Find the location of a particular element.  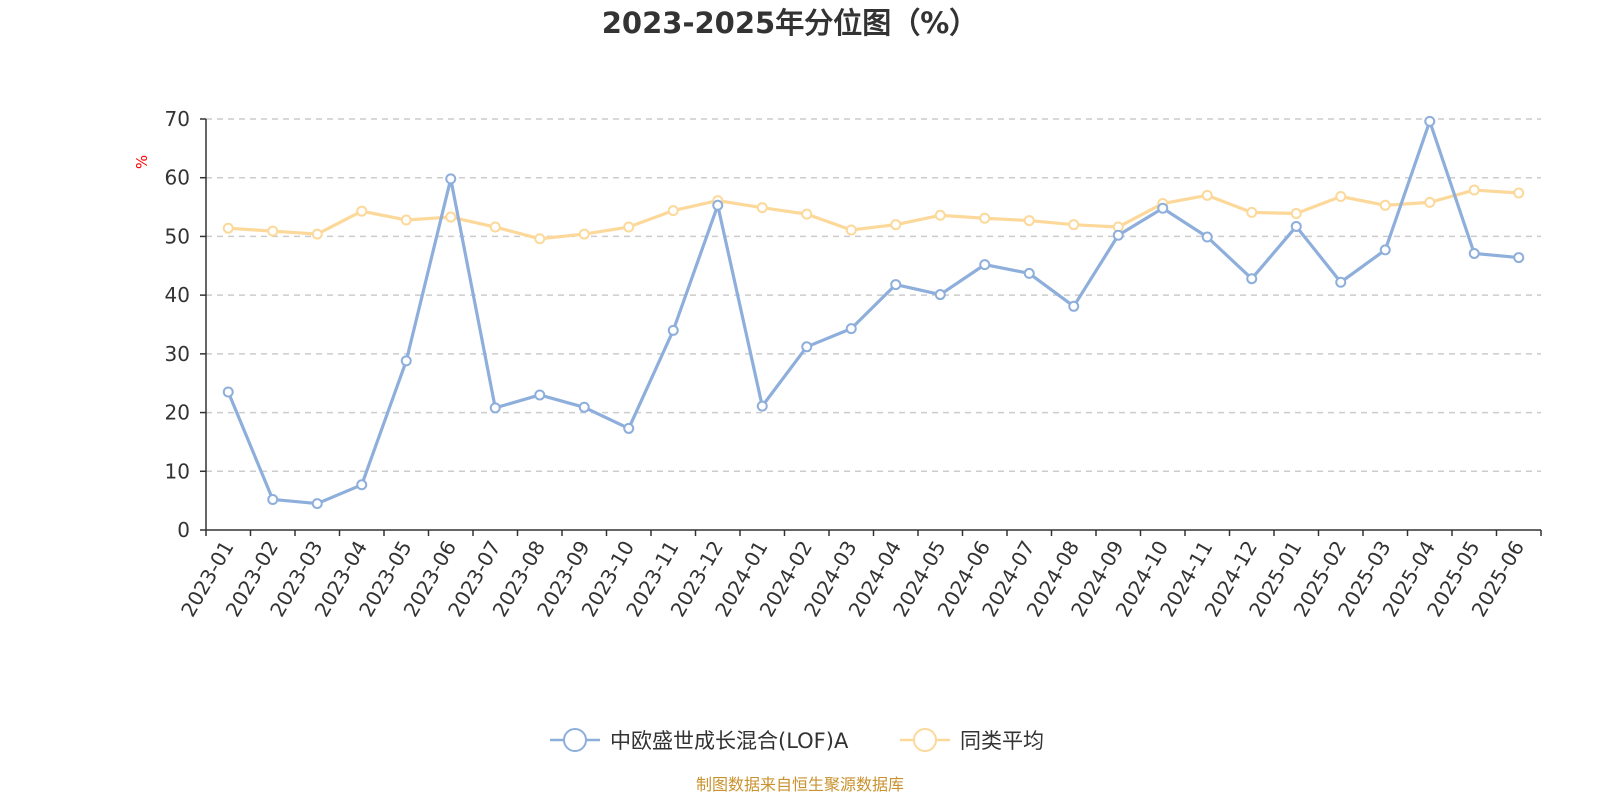

legend-item-0: 中欧盛世成长混合(LOF)A is located at coordinates (699, 740).